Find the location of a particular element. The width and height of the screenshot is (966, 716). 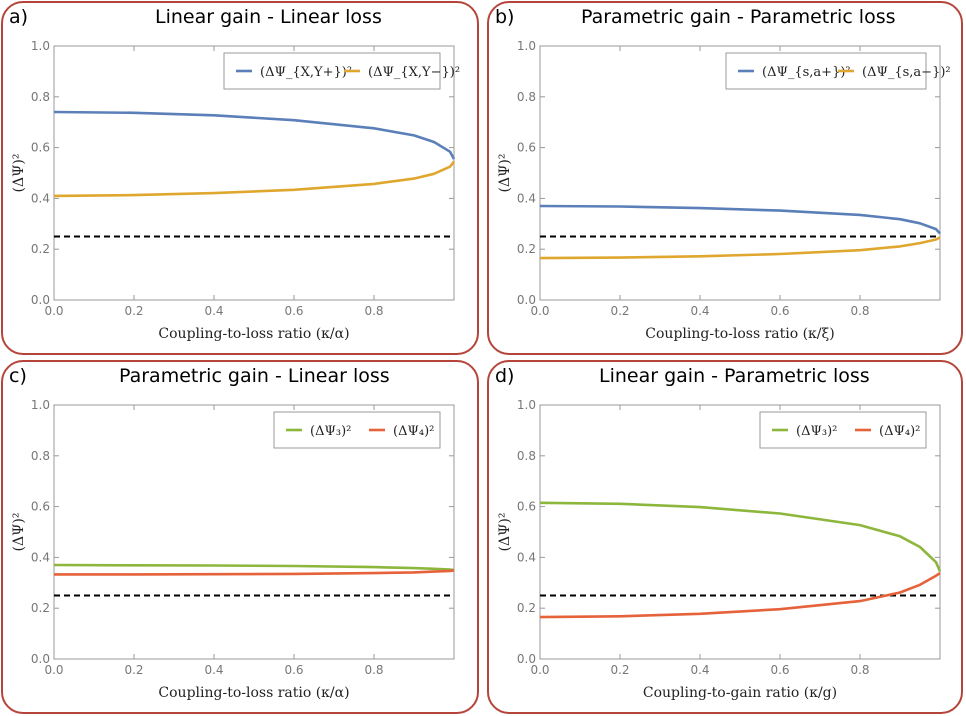

legend: (ΔΨ_{s,a+})² (ΔΨ_{s,a−})² is located at coordinates (838, 71).